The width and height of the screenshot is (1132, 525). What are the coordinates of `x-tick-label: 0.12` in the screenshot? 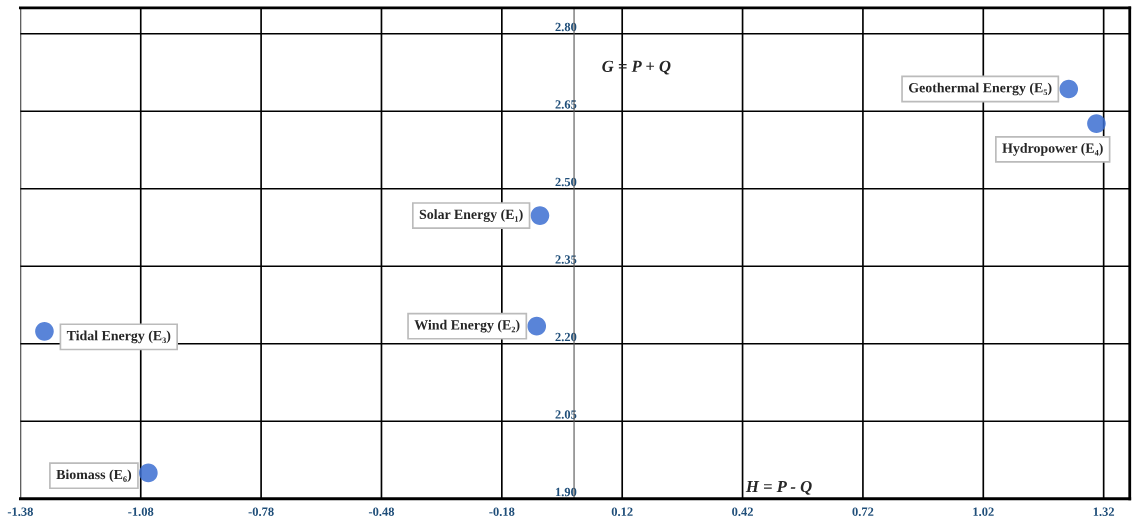 It's located at (622, 511).